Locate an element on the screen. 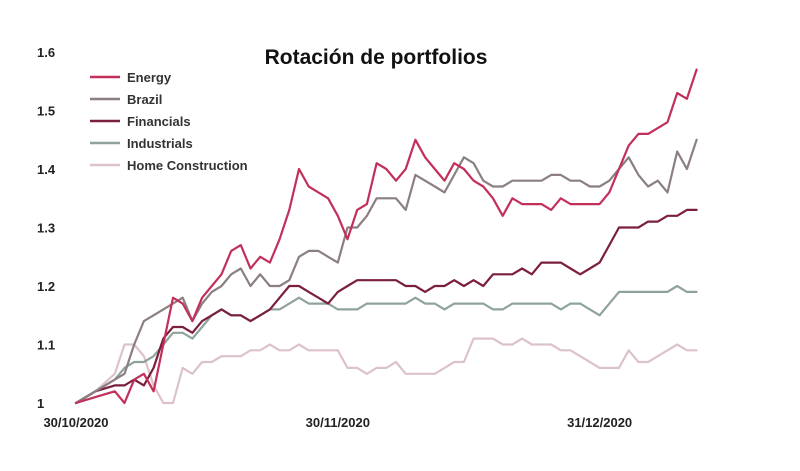 The image size is (800, 471). x-tick-label: 30/11/2020 is located at coordinates (338, 422).